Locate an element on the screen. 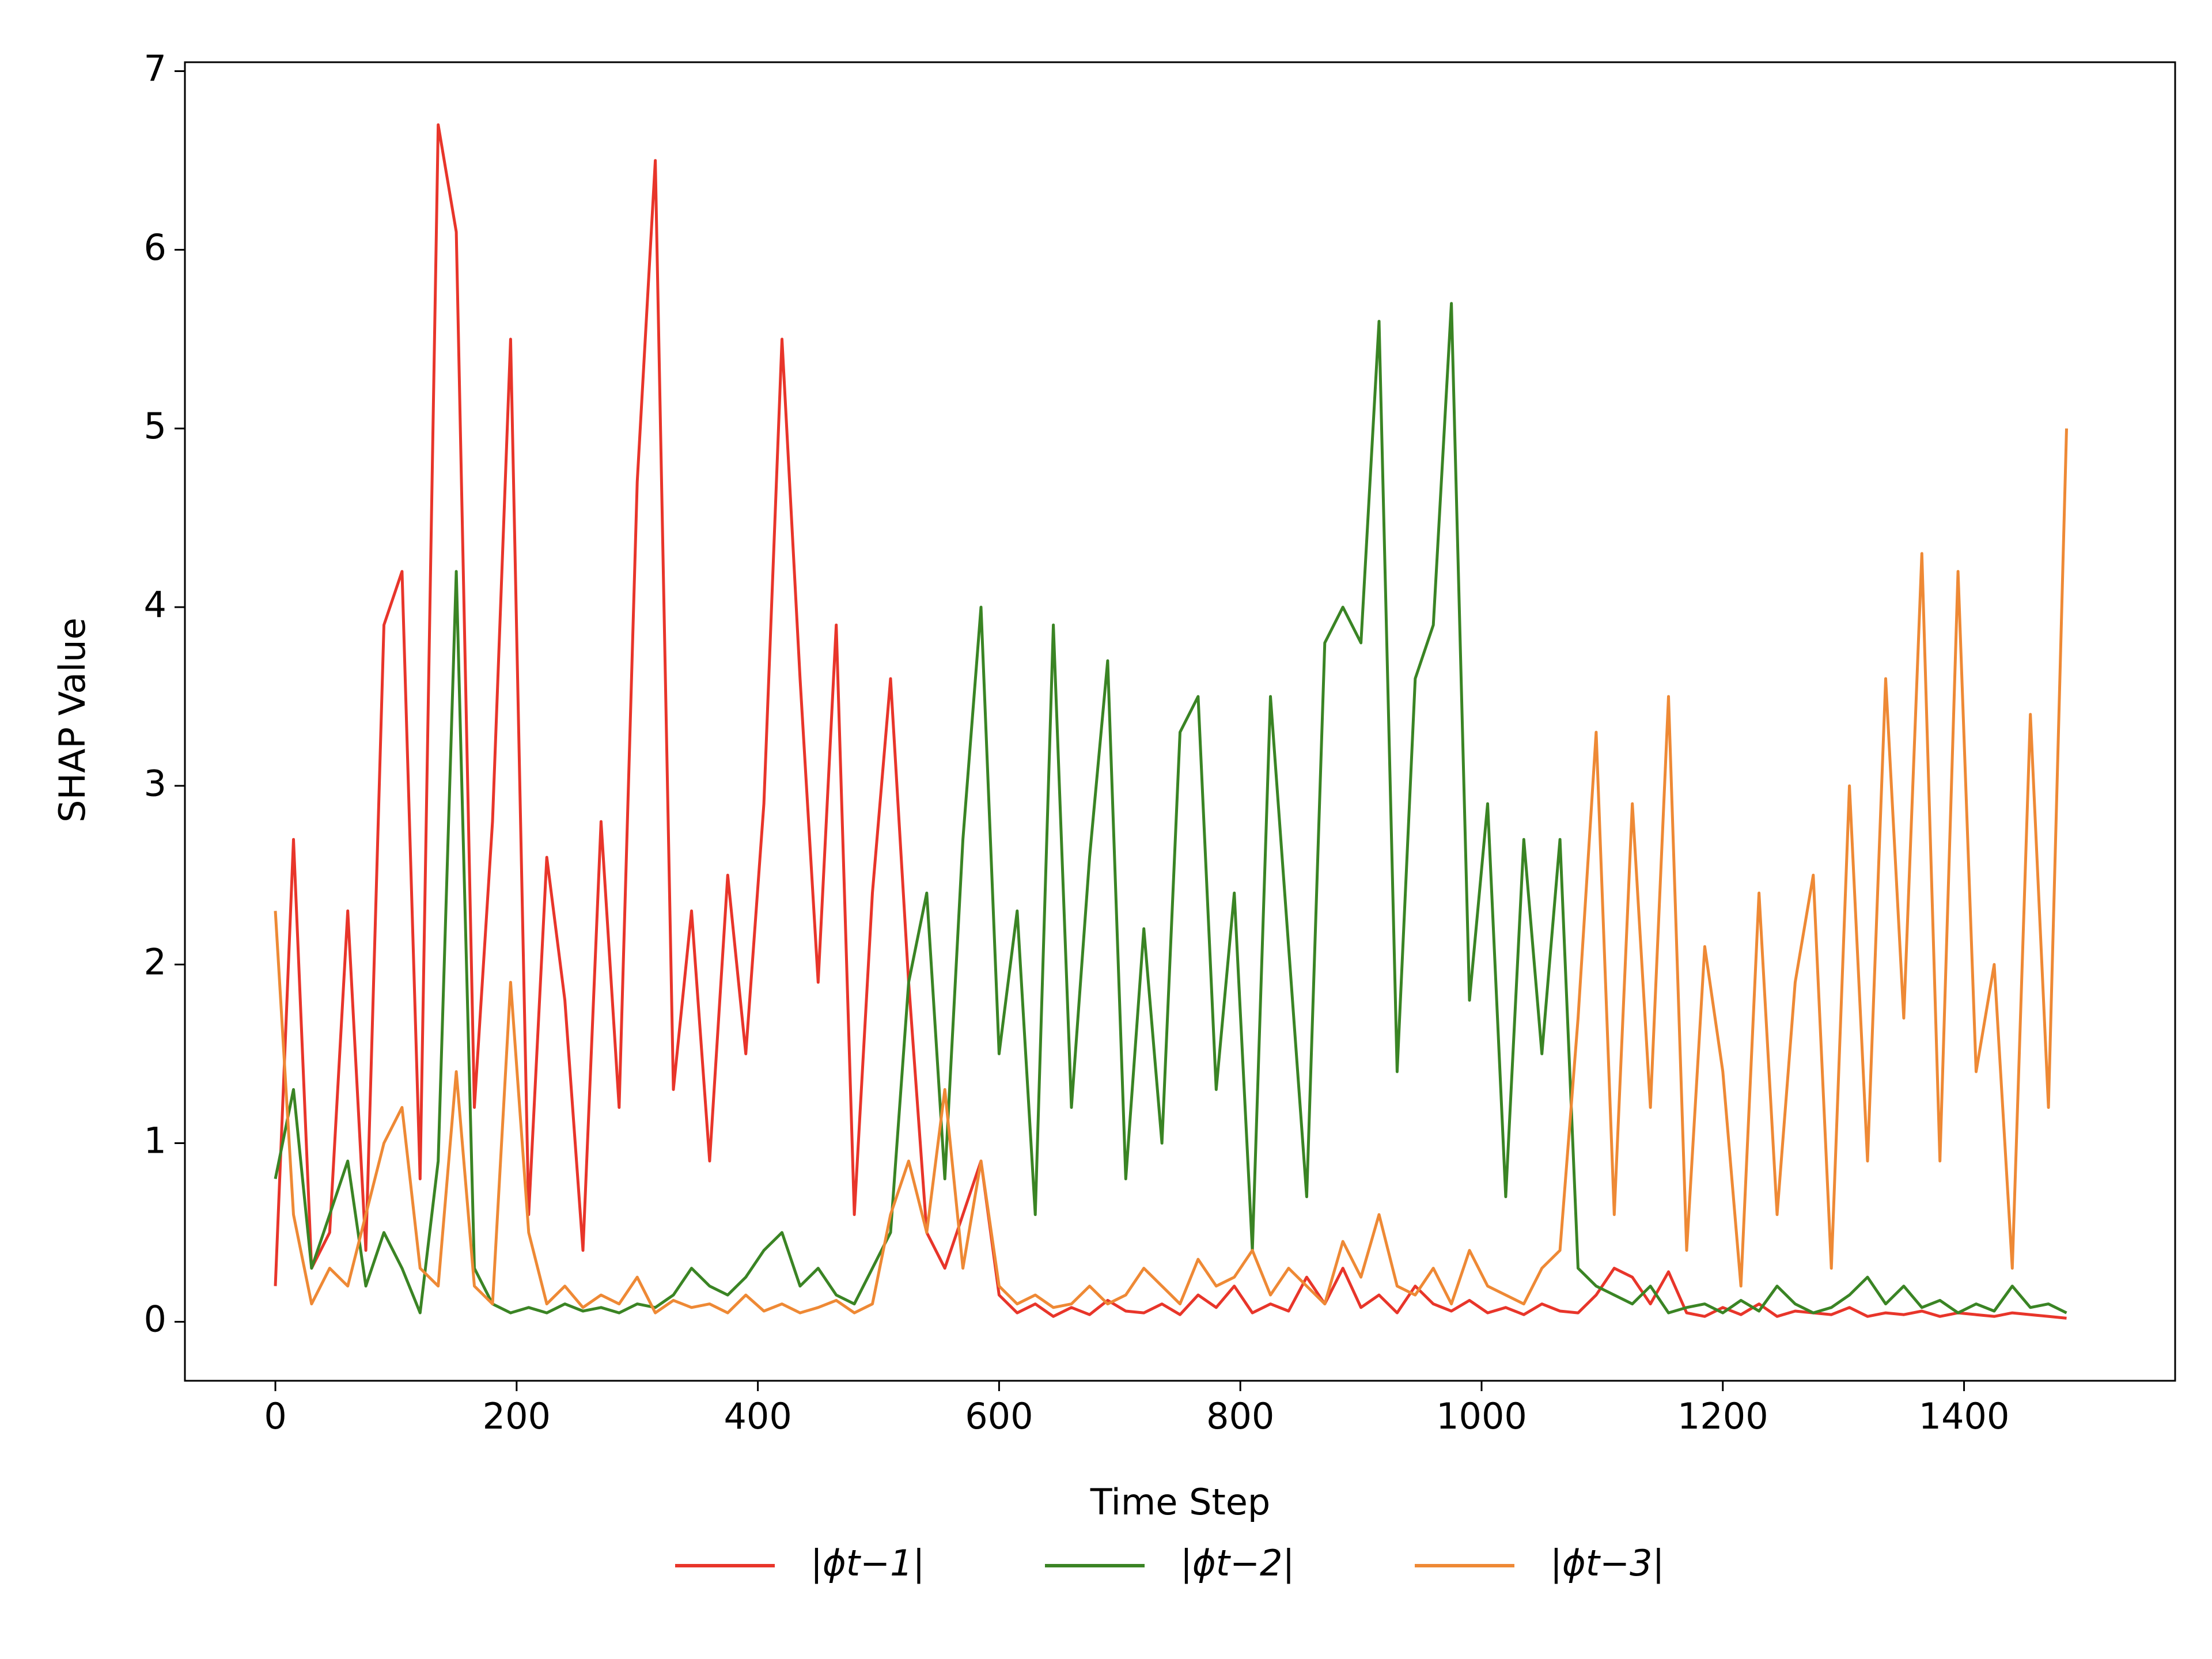  x-tick-label: 800 is located at coordinates (1240, 1416).